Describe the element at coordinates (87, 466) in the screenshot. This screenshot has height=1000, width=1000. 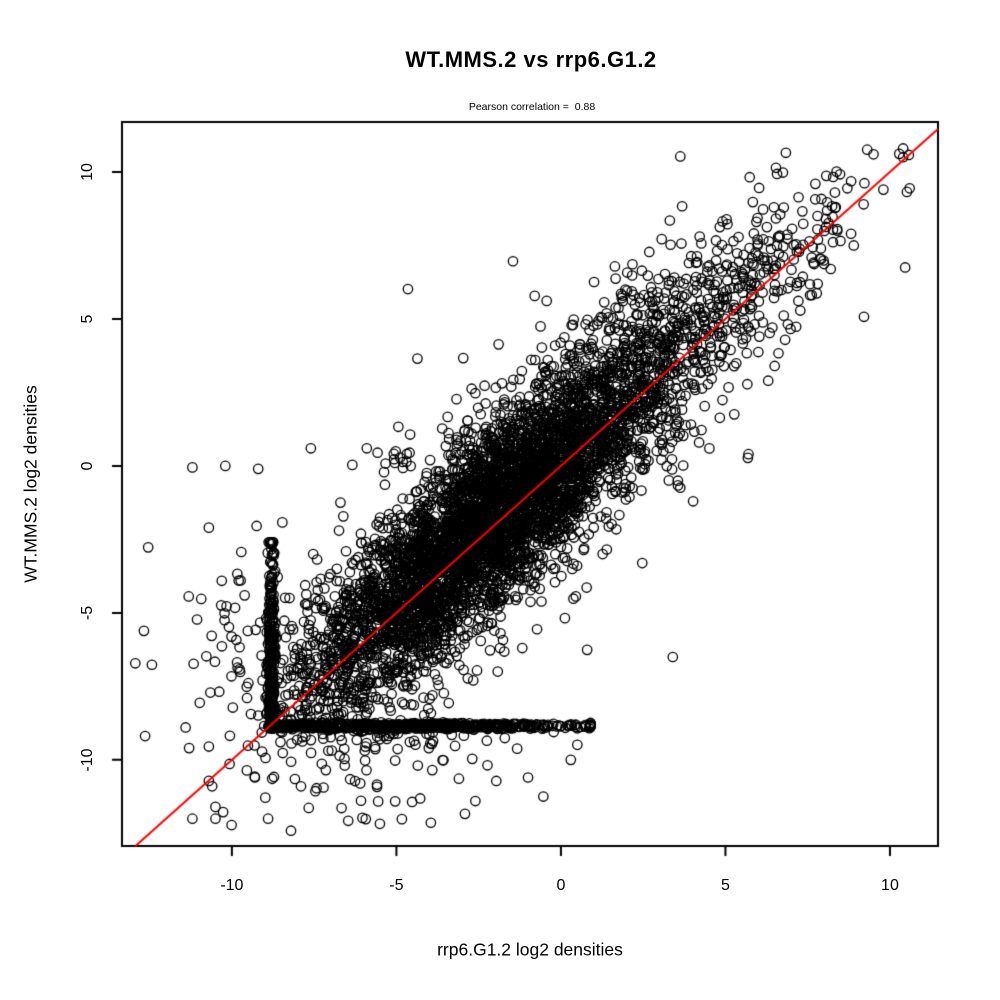
I see `y-tick-label: 0` at that location.